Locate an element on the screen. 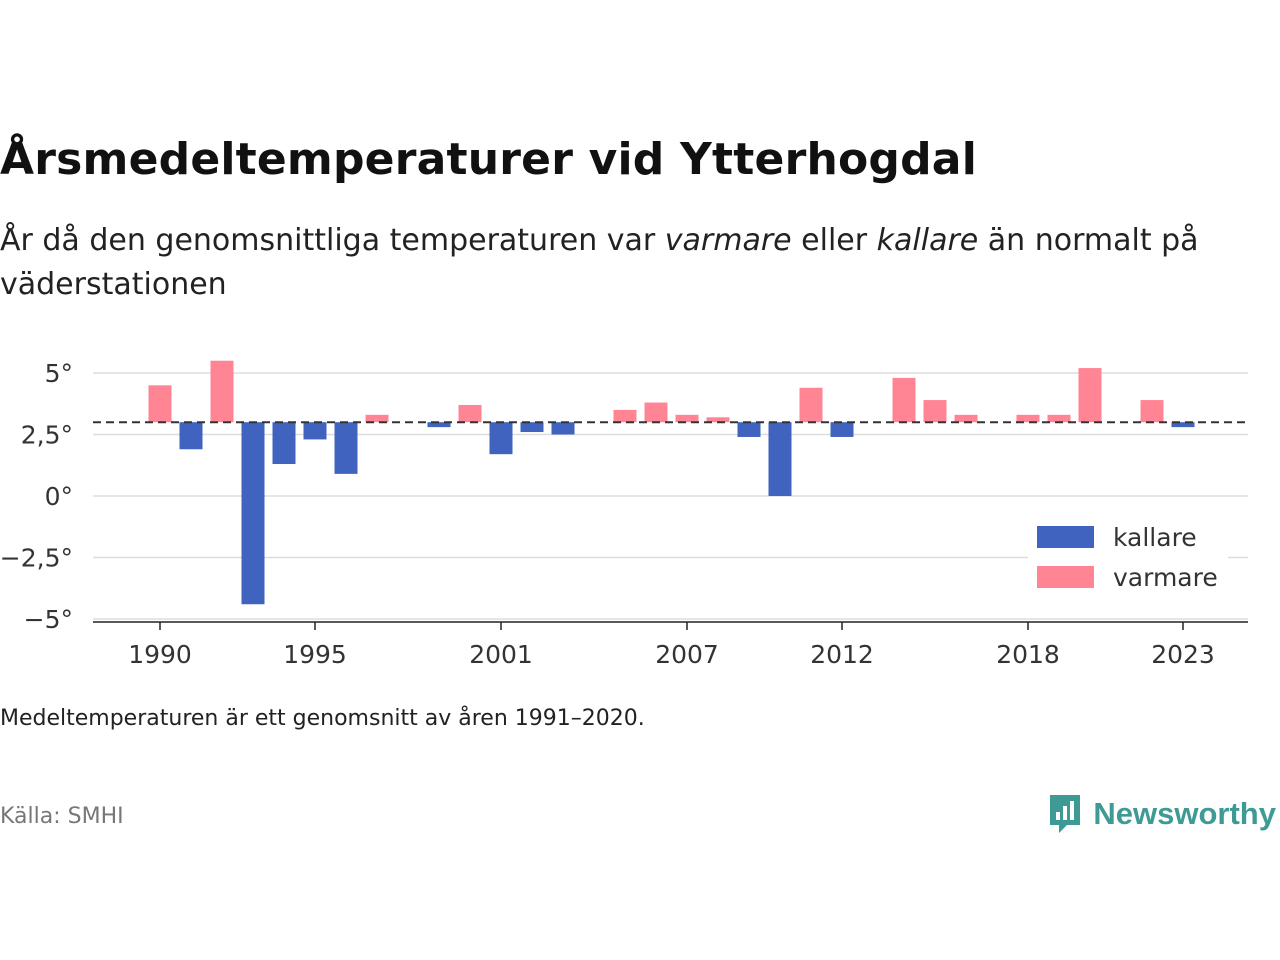  x-tick-label: 2023 is located at coordinates (1183, 654).